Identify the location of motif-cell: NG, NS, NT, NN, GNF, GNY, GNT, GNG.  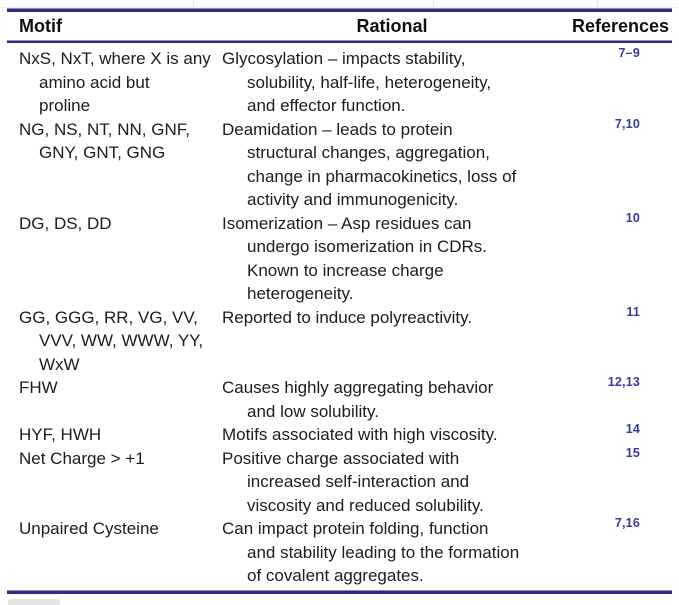
(104, 141).